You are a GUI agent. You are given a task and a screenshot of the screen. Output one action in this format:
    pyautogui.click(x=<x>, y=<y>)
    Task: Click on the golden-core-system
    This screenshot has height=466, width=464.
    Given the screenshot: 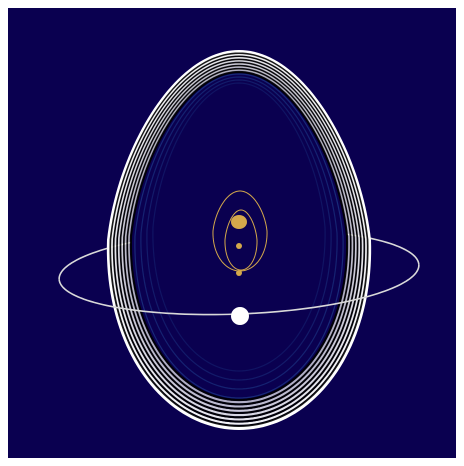 What is the action you would take?
    pyautogui.click(x=240, y=233)
    